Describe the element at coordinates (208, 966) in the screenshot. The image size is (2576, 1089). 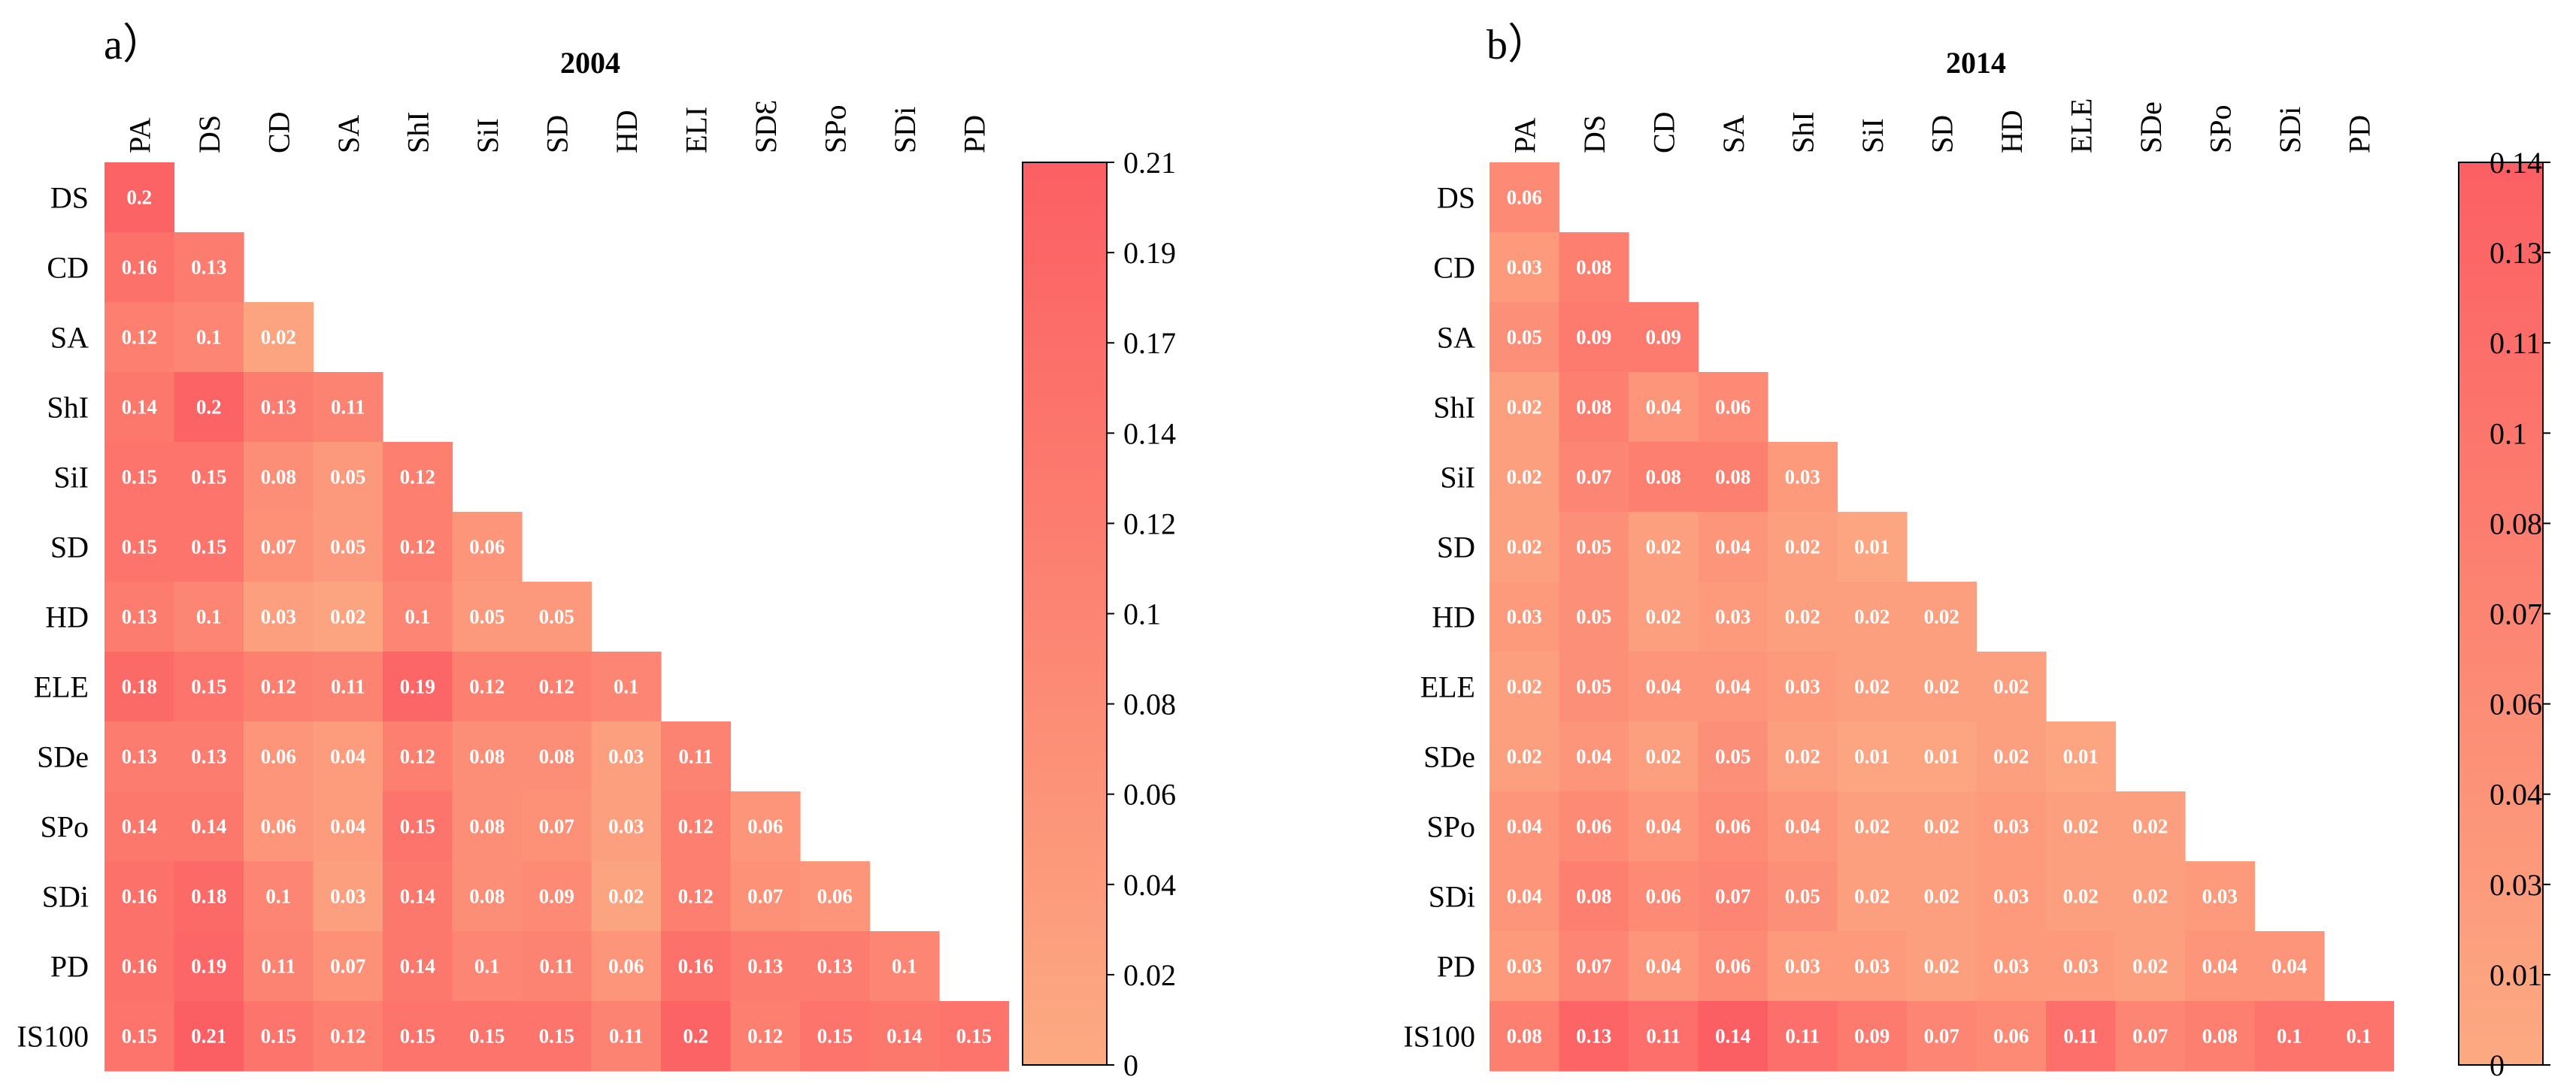
I see `cell-value-label: 0.19` at that location.